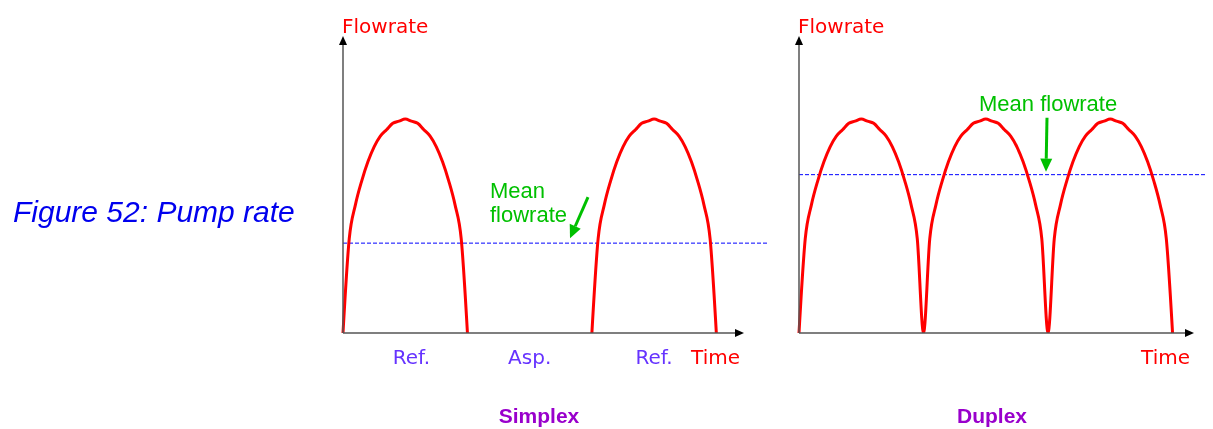  Describe the element at coordinates (530, 357) in the screenshot. I see `x-tick-label: Asp.` at that location.